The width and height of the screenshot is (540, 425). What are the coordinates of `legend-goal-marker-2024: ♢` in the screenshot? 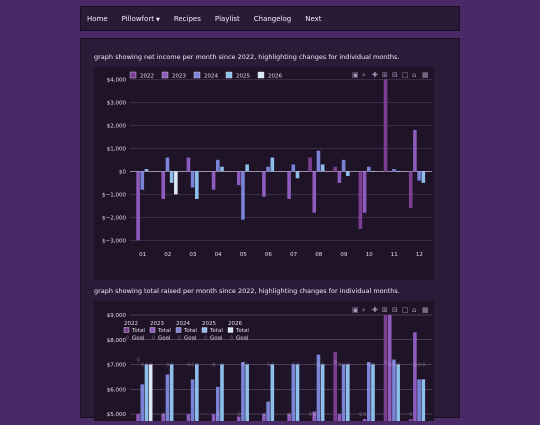 It's located at (179, 339).